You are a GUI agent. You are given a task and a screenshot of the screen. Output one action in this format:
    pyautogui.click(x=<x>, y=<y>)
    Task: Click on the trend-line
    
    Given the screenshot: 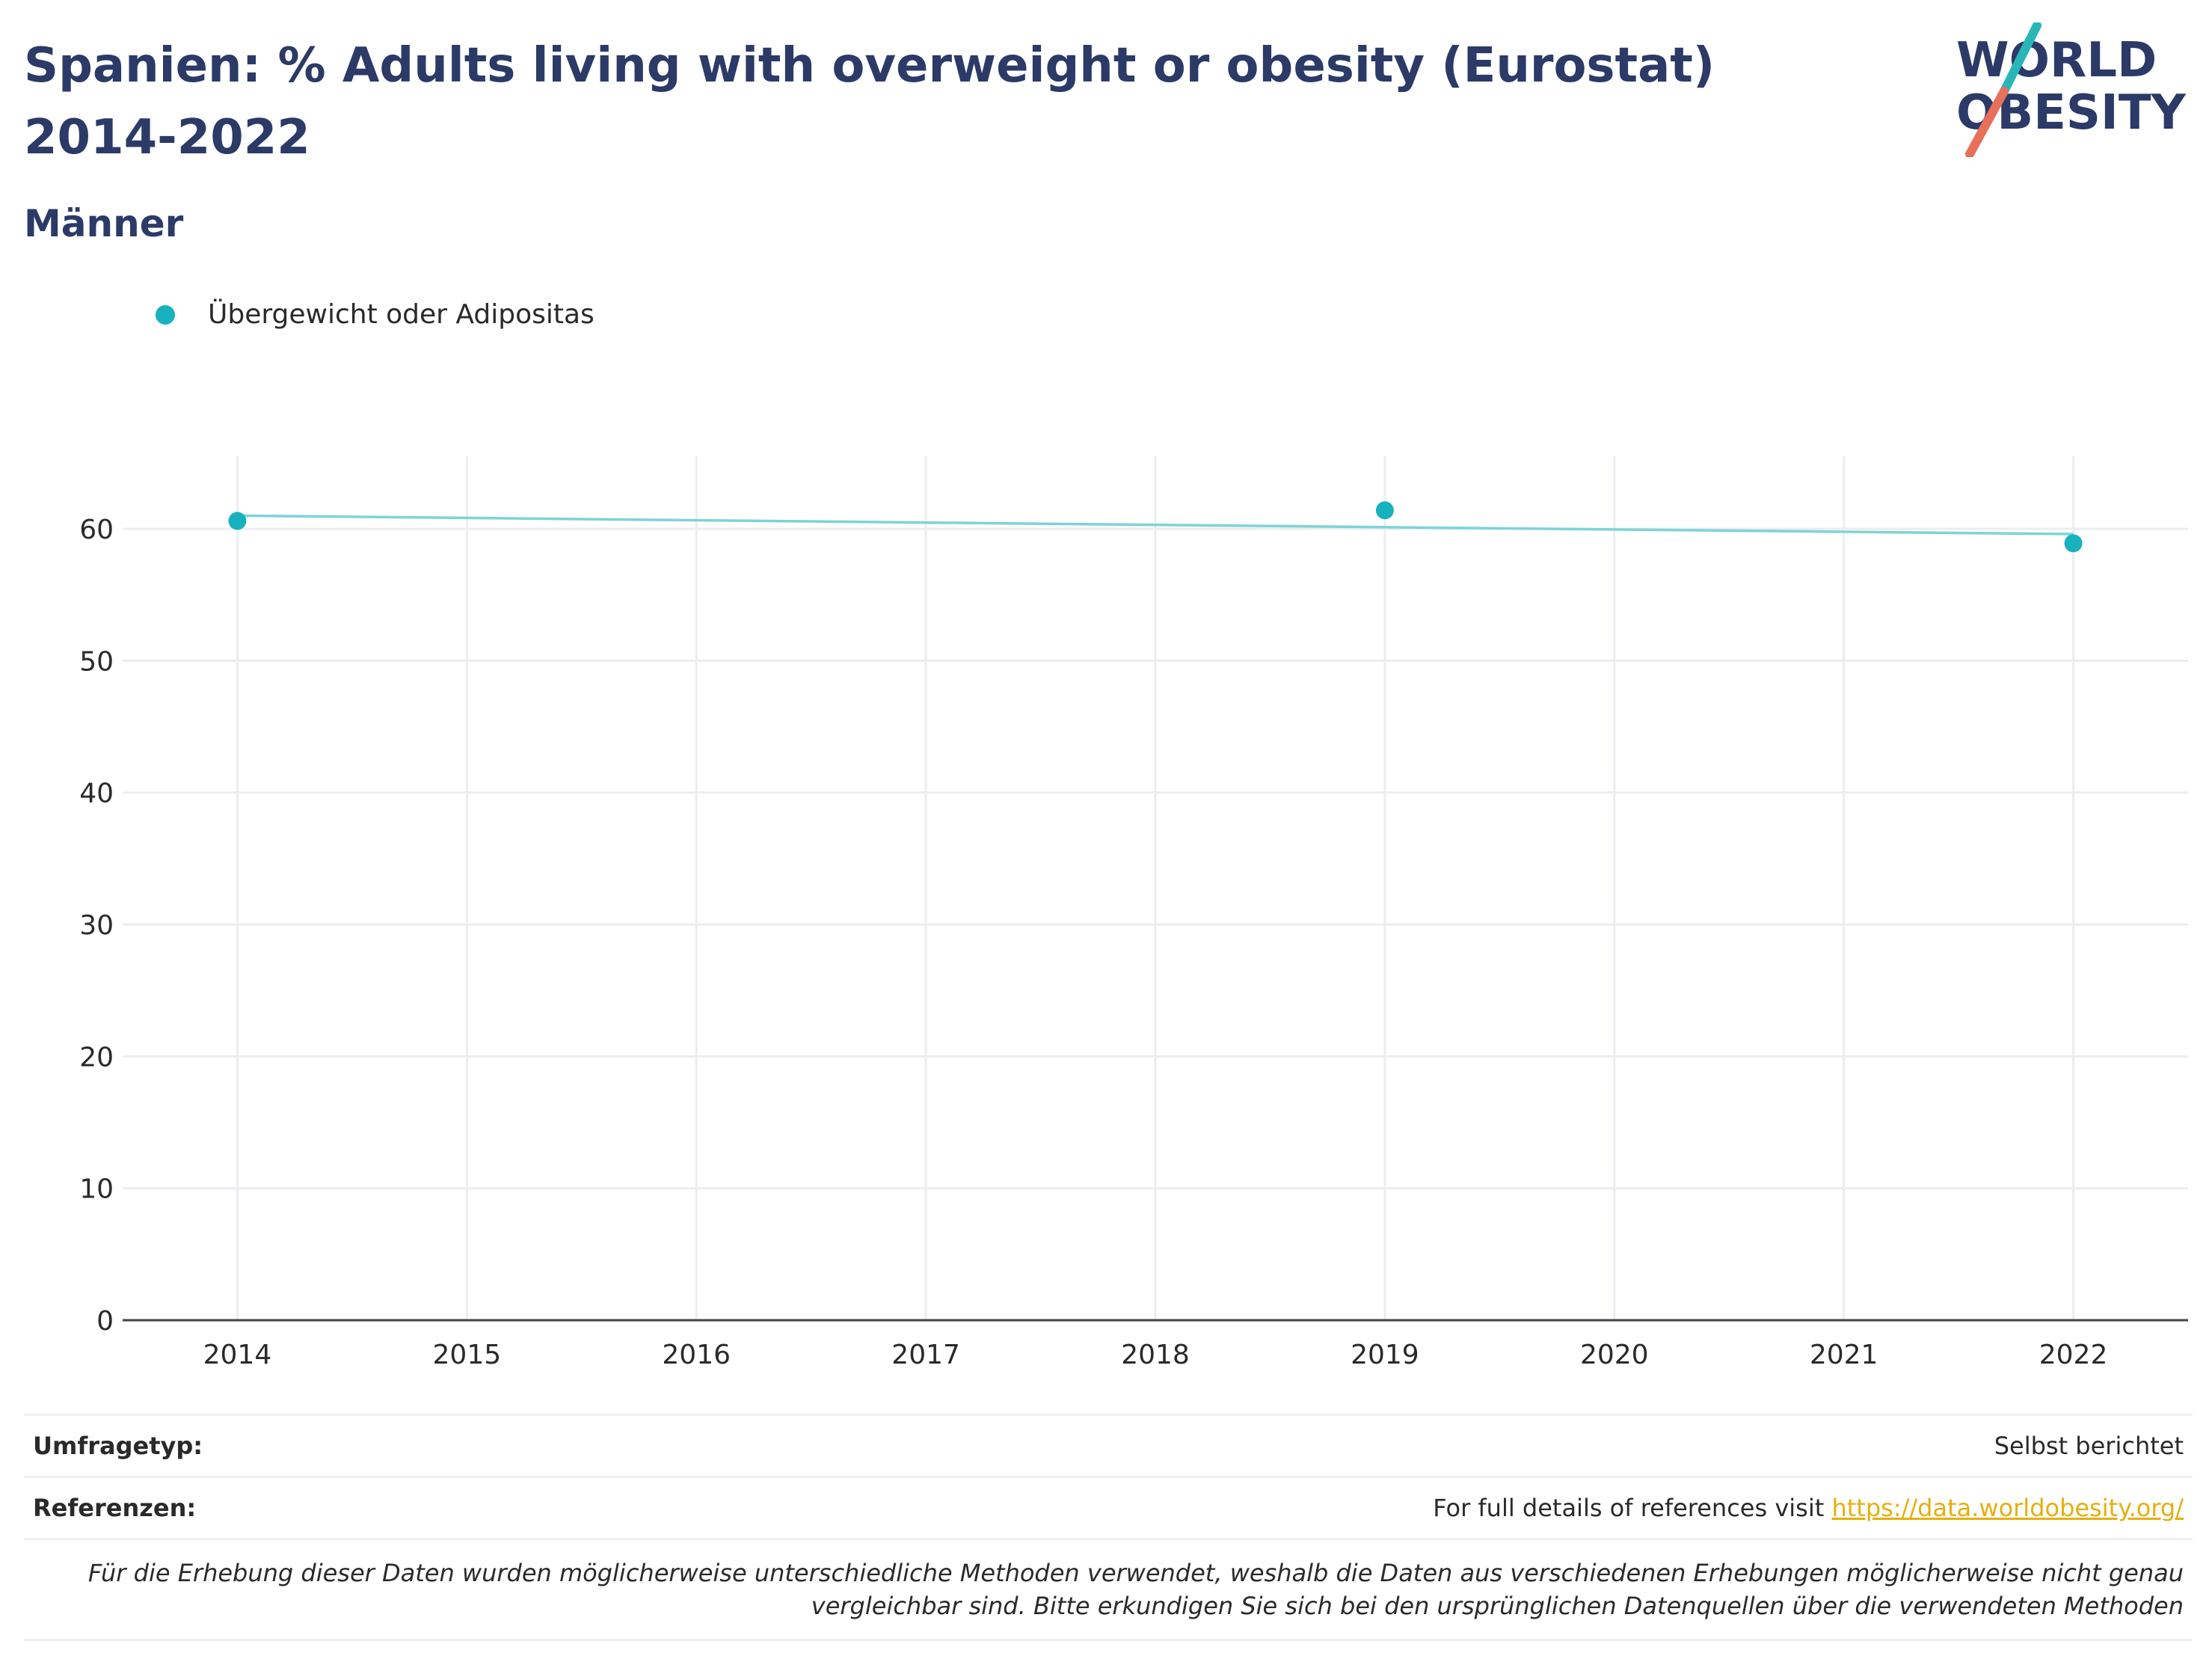 What is the action you would take?
    pyautogui.click(x=1155, y=525)
    